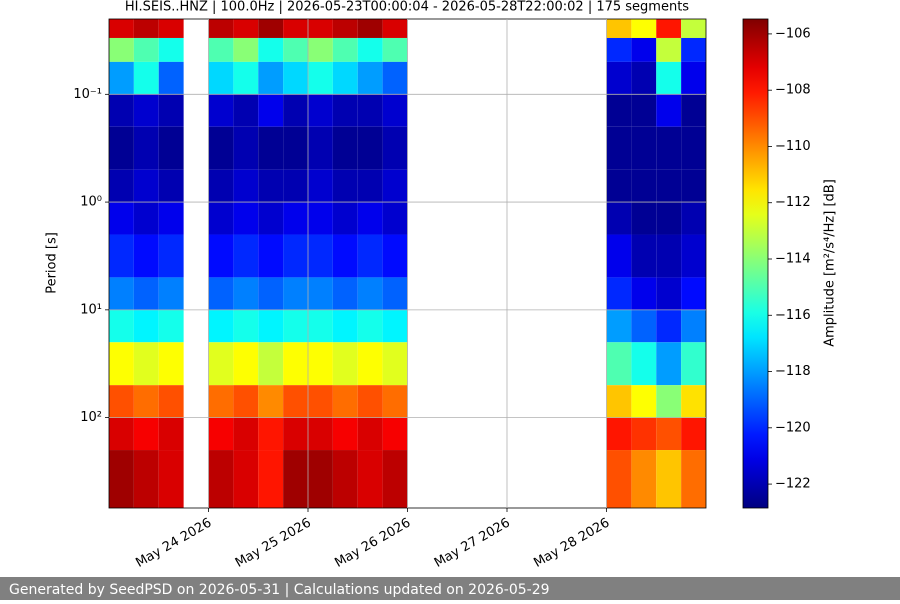 This screenshot has height=604, width=900. I want to click on footer-bar, so click(450, 588).